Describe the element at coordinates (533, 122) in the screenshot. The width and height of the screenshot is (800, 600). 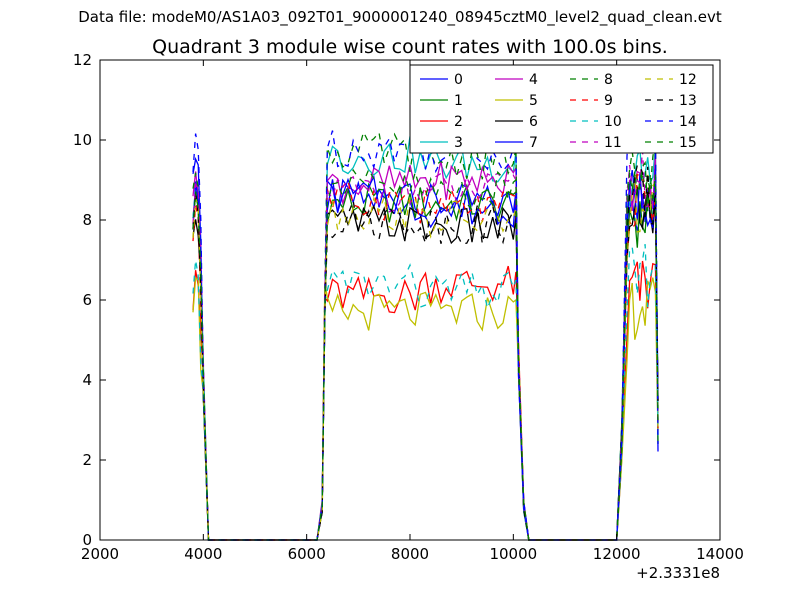
I see `legend-label-6: 6` at that location.